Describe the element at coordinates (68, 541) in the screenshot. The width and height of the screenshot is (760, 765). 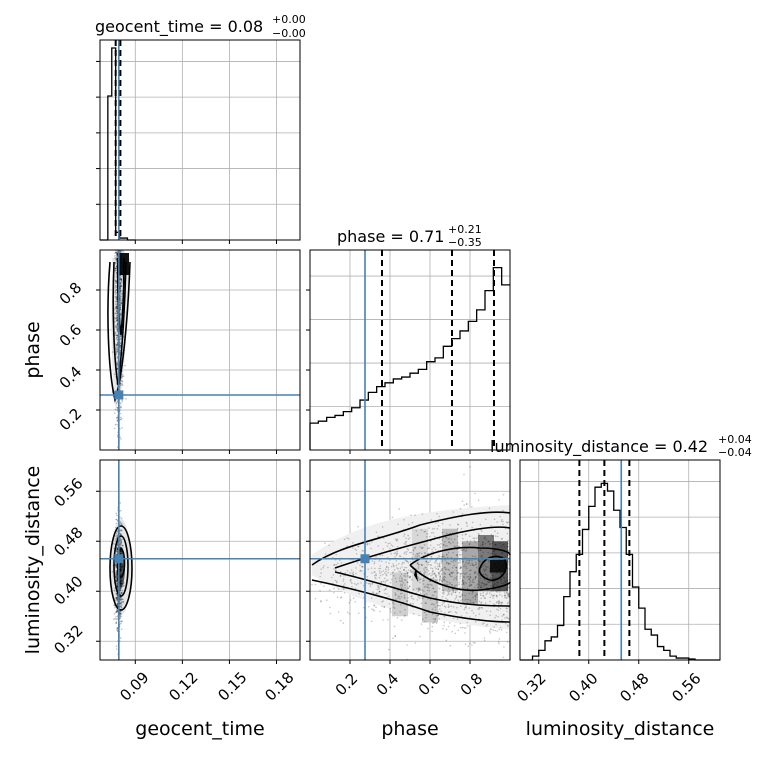
I see `ytick-ld-0.48: 0.48` at that location.